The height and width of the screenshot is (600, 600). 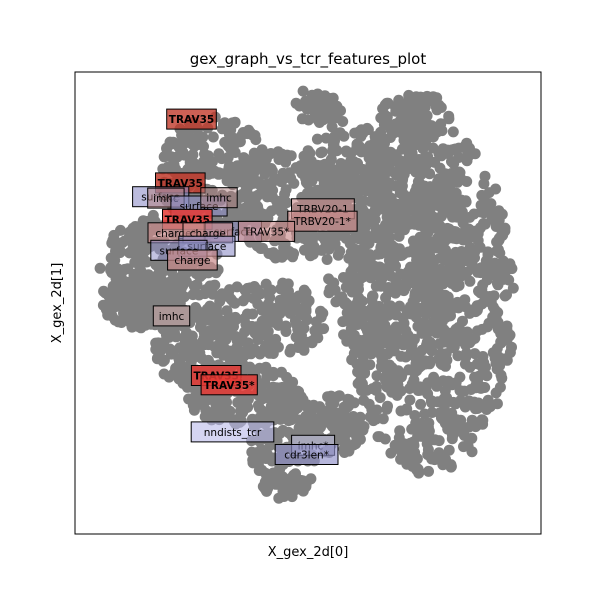 I want to click on feature-label-text: nndists_tcr, so click(x=233, y=433).